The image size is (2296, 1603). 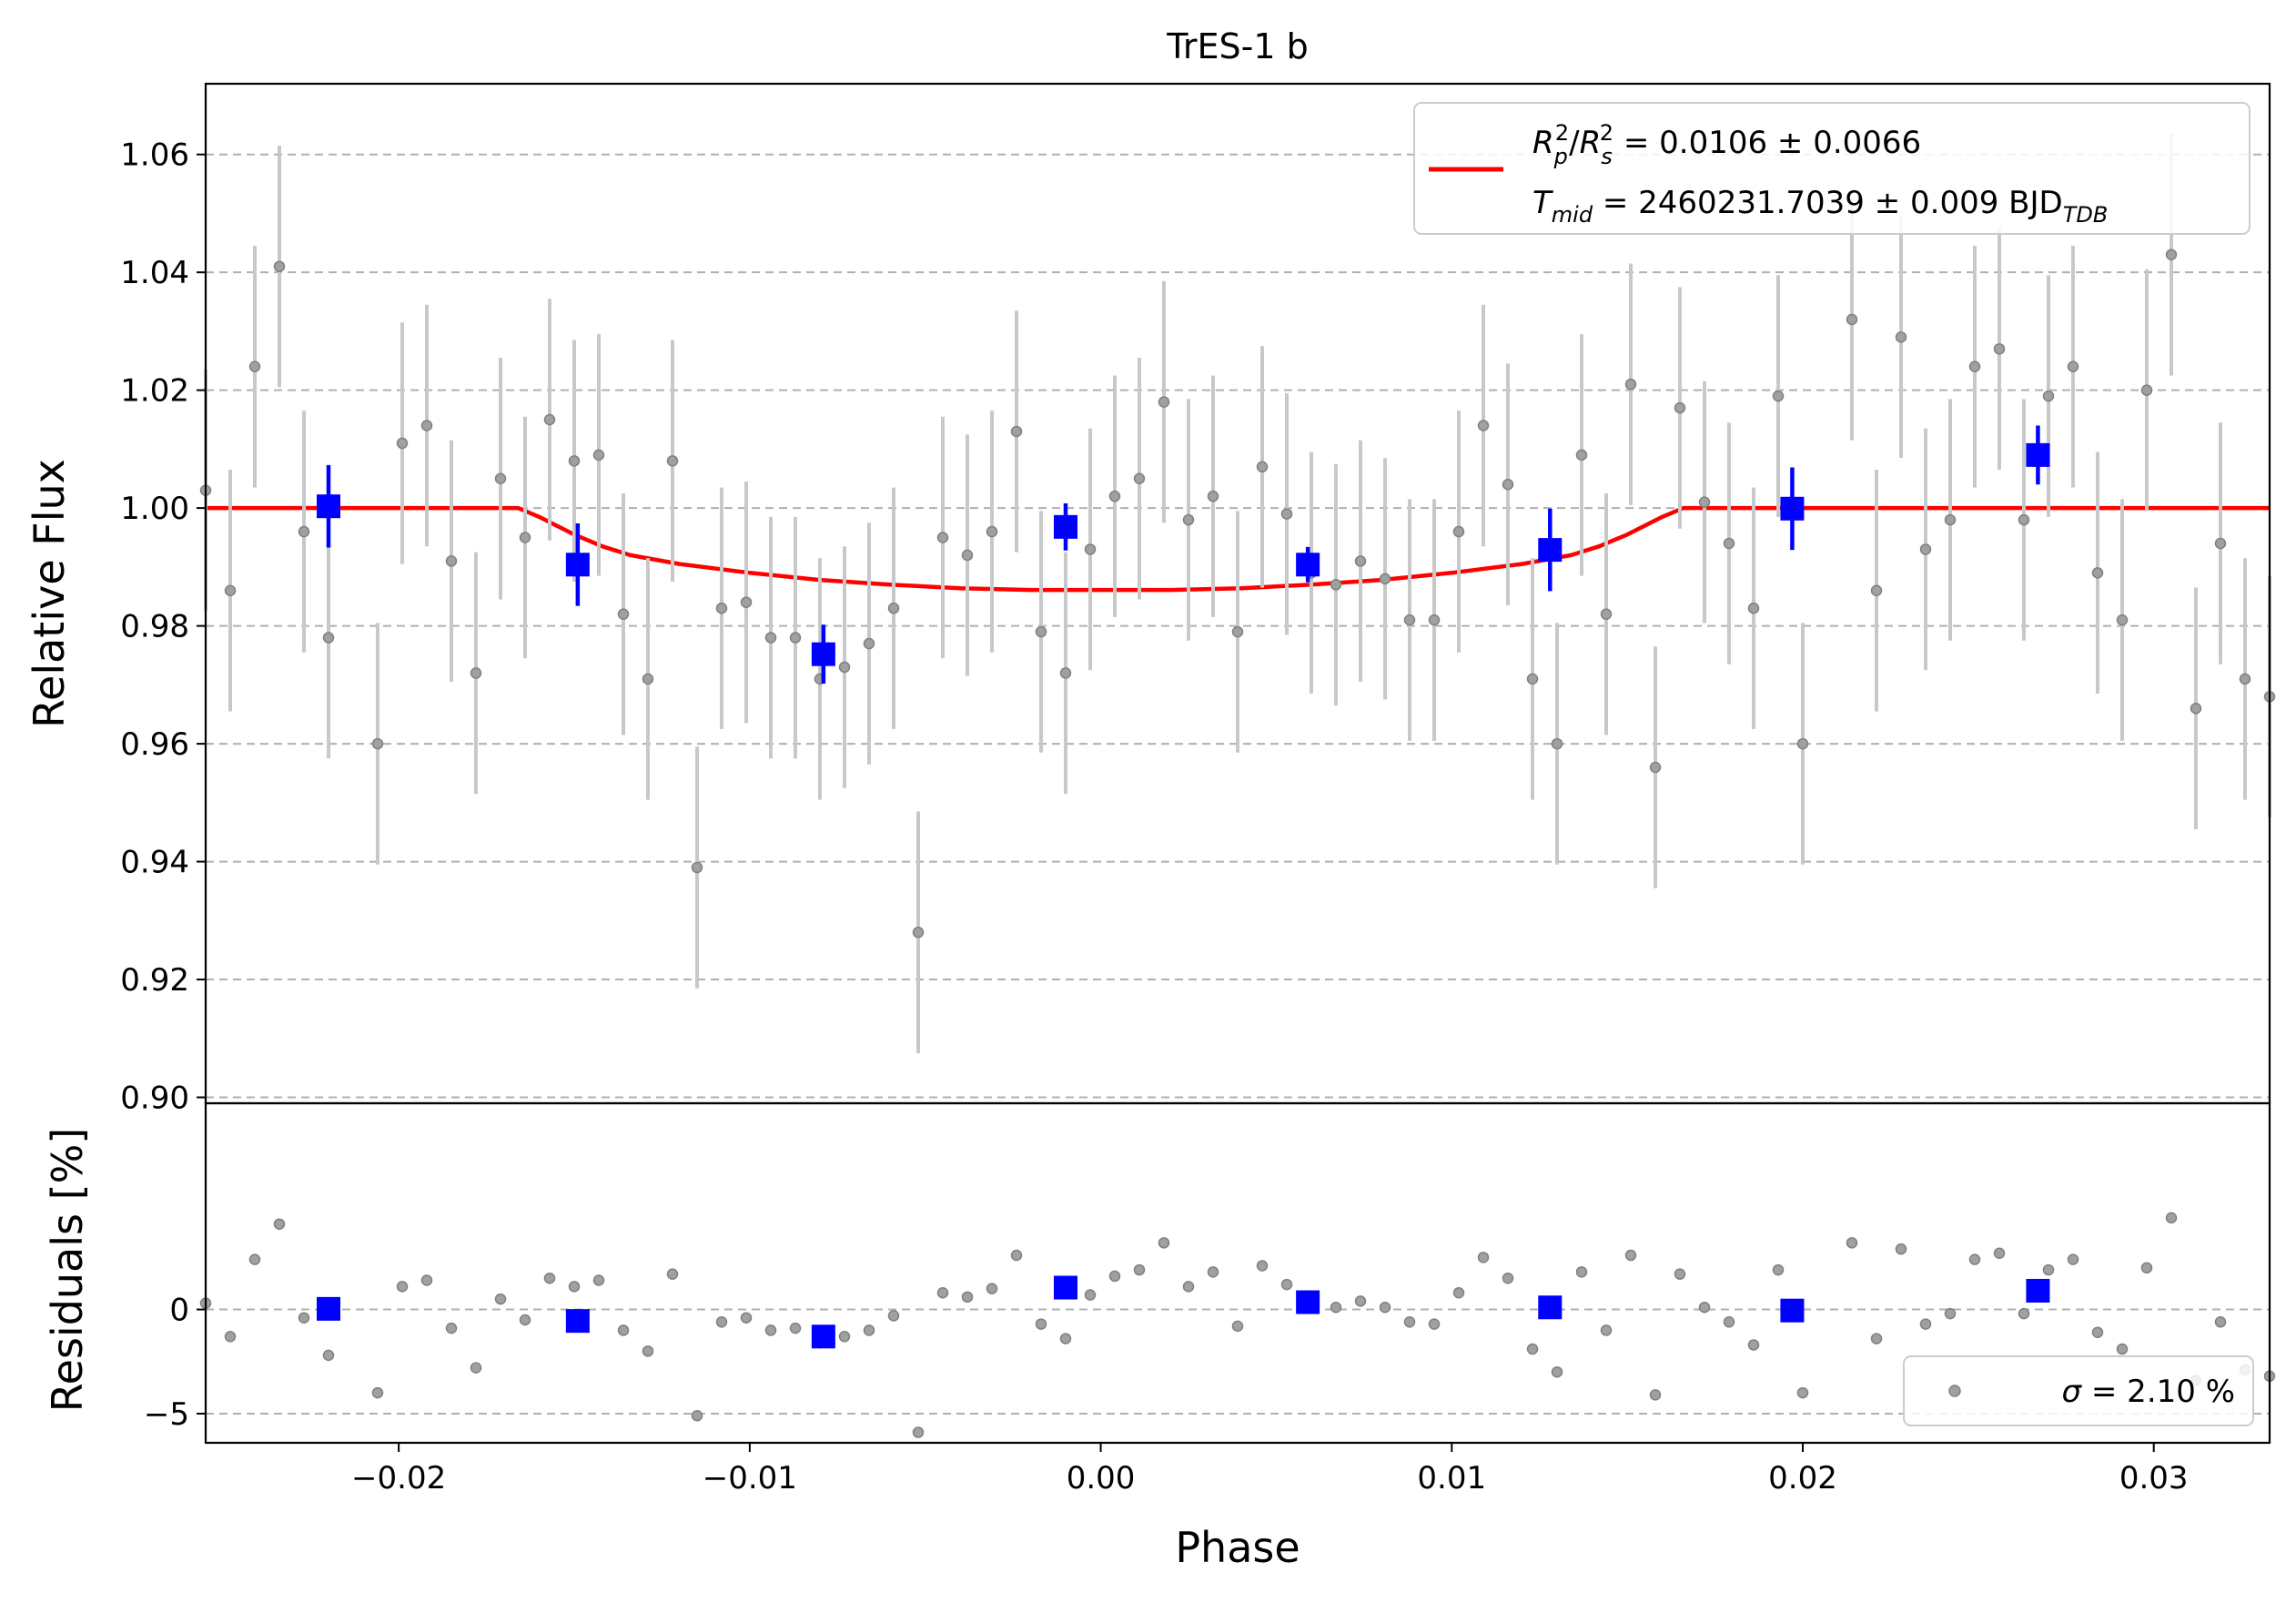 What do you see at coordinates (2154, 1478) in the screenshot?
I see `phase-x-tick-label: 0.03` at bounding box center [2154, 1478].